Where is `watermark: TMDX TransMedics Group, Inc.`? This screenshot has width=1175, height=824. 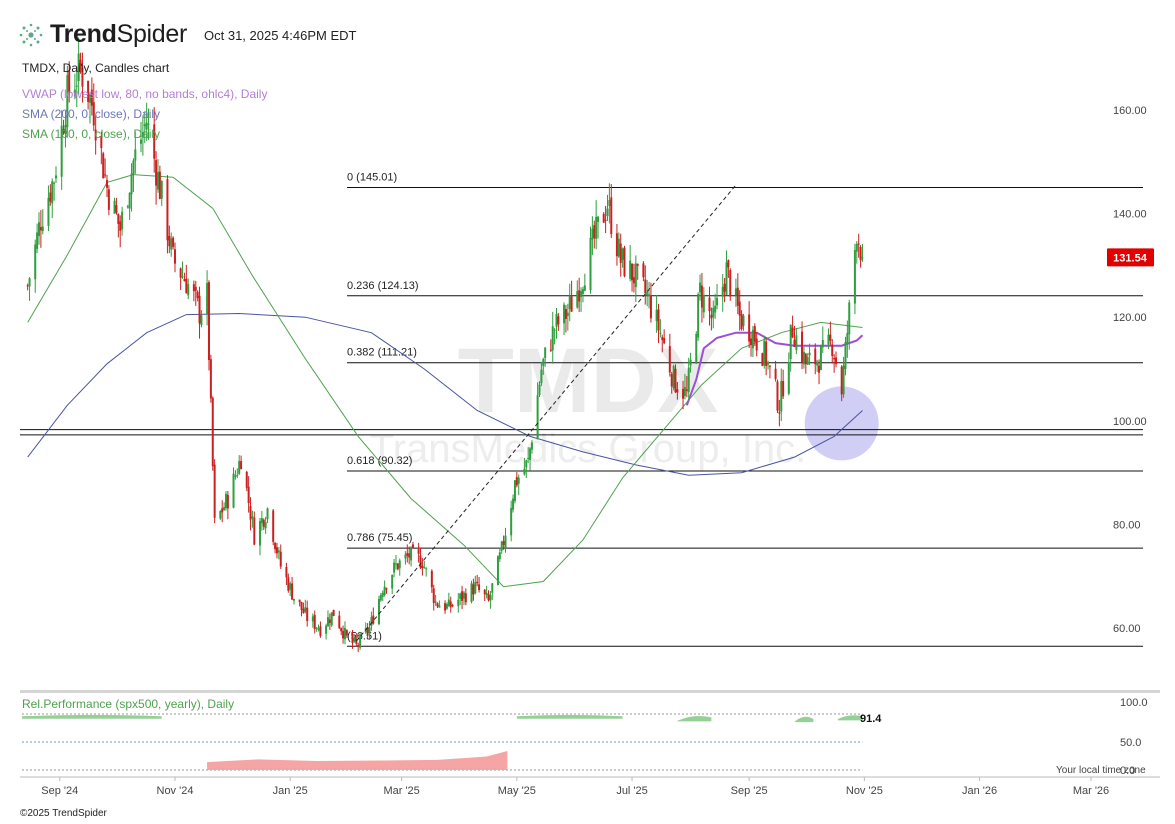 watermark: TMDX TransMedics Group, Inc. is located at coordinates (588, 400).